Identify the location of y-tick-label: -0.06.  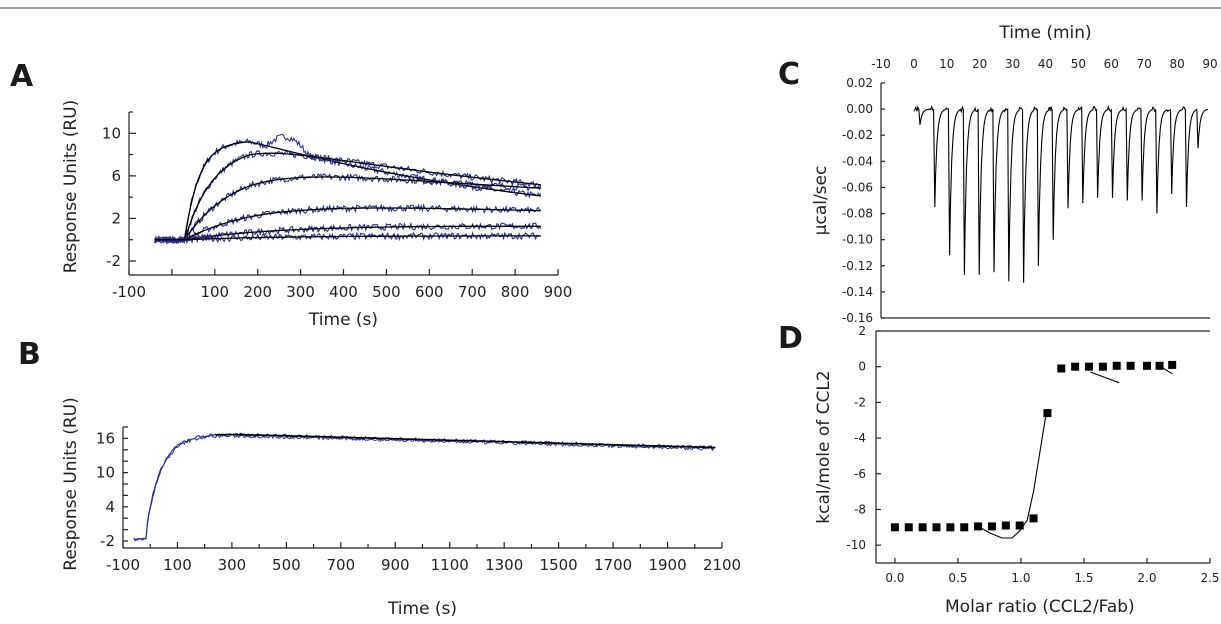
(857, 187).